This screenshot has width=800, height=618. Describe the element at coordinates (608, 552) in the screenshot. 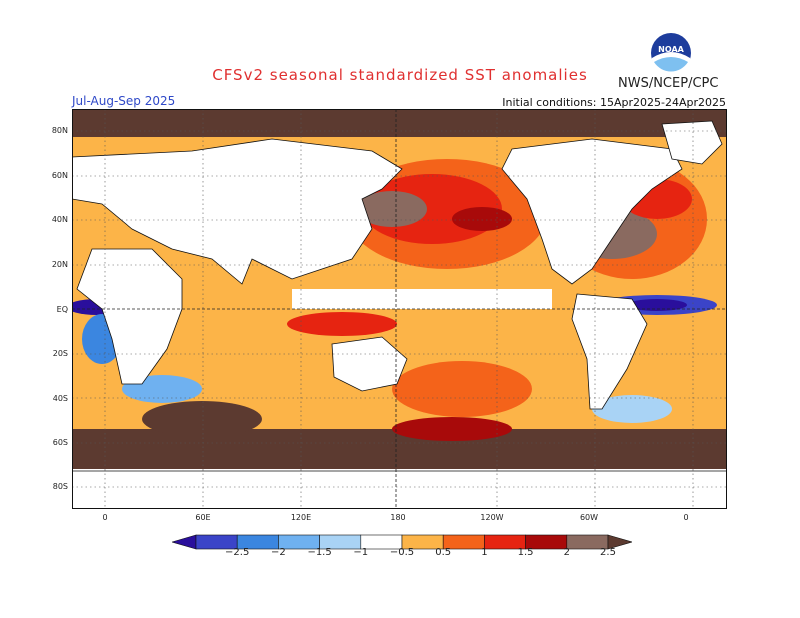

I see `colorbar-label: 2.5` at that location.